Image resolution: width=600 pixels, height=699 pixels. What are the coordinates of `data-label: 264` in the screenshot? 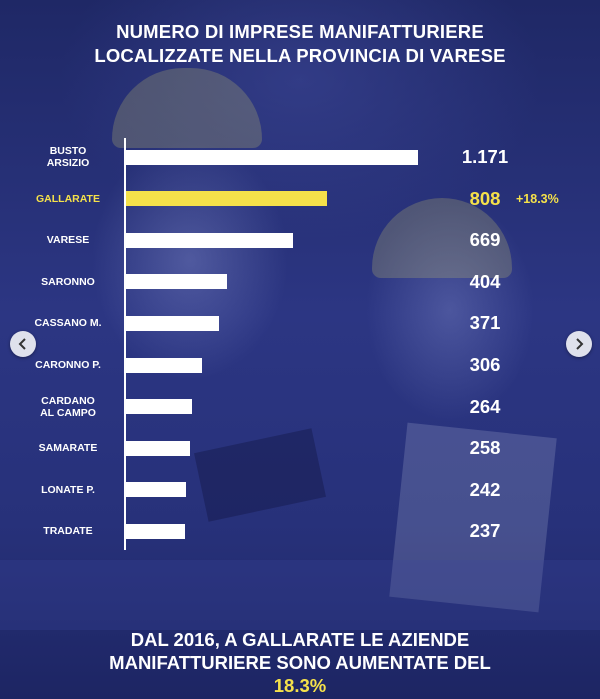 It's located at (485, 406).